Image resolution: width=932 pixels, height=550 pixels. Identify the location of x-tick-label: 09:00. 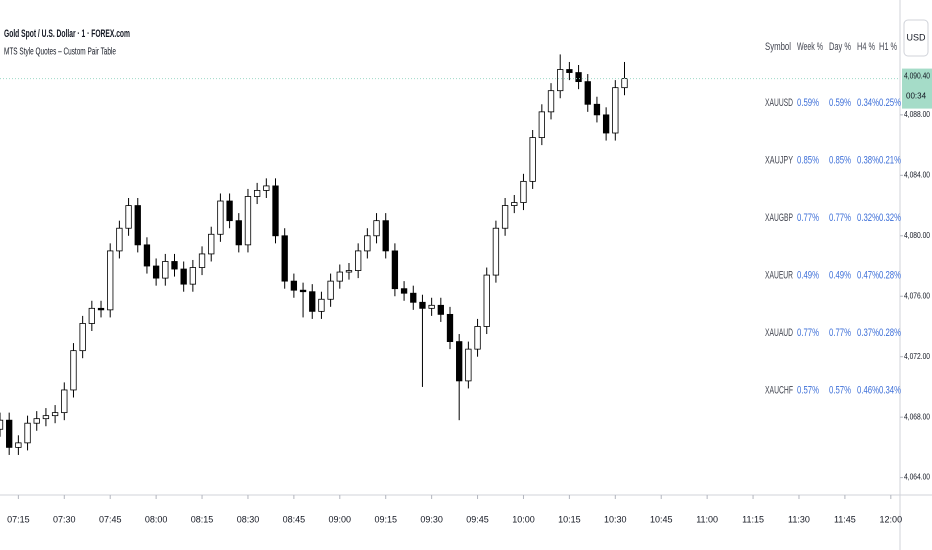
(340, 519).